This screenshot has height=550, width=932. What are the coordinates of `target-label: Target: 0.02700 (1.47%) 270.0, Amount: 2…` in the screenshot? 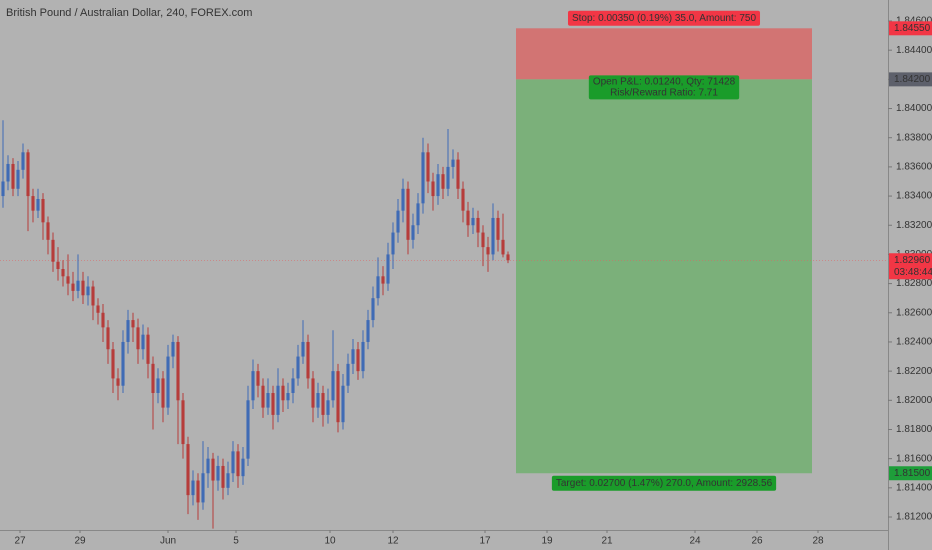 It's located at (664, 483).